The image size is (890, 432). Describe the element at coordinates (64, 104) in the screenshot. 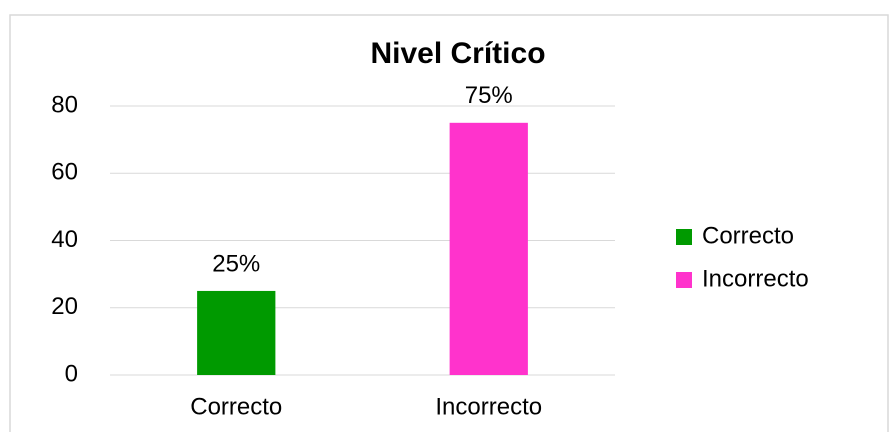

I see `y-tick-label: 80` at that location.